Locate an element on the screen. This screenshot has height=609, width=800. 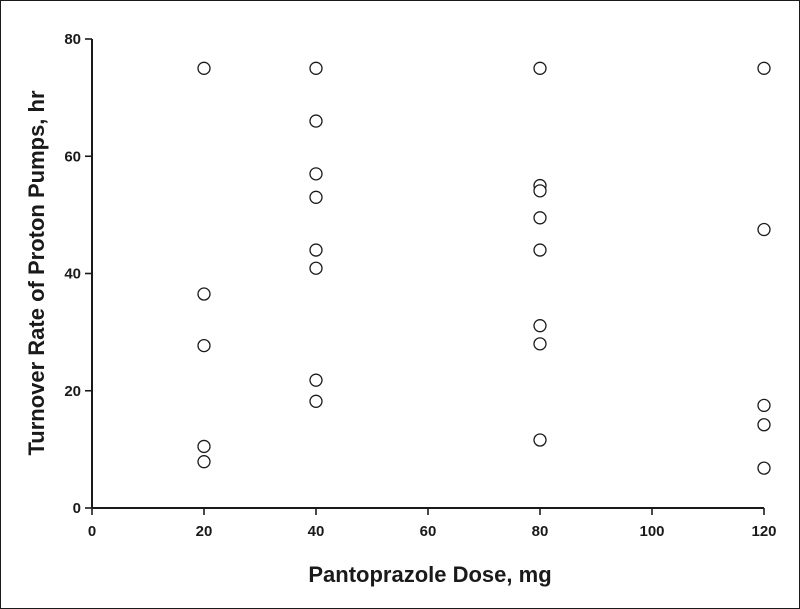
x-tick-label: 60 is located at coordinates (428, 531).